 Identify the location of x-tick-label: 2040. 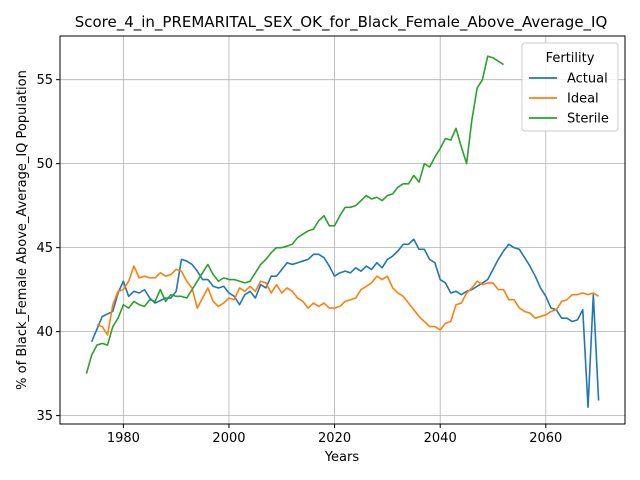
(440, 438).